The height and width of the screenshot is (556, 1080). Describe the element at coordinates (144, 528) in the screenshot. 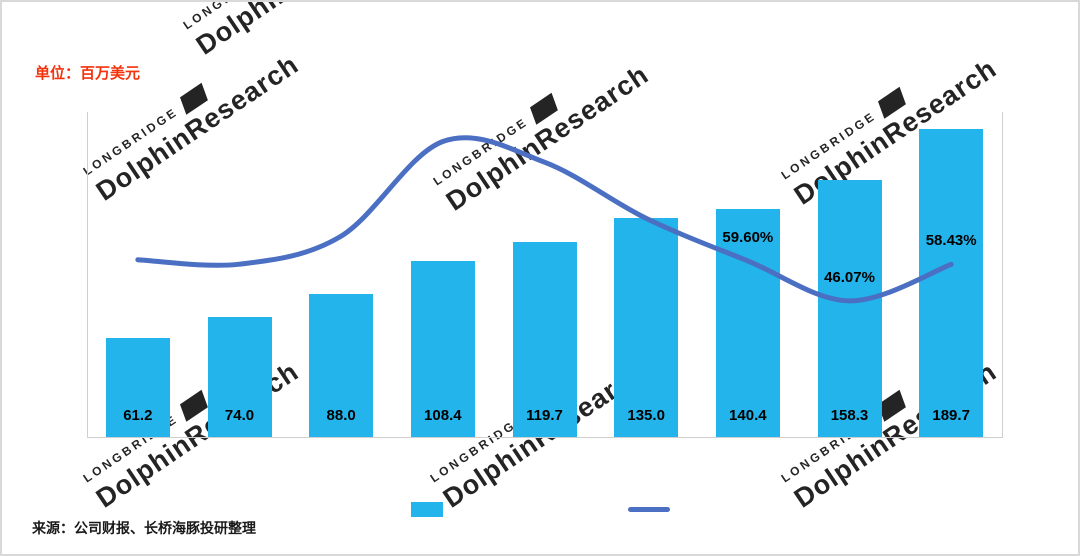

I see `source-label: 来源：公司财报、长桥海豚投研整理` at that location.